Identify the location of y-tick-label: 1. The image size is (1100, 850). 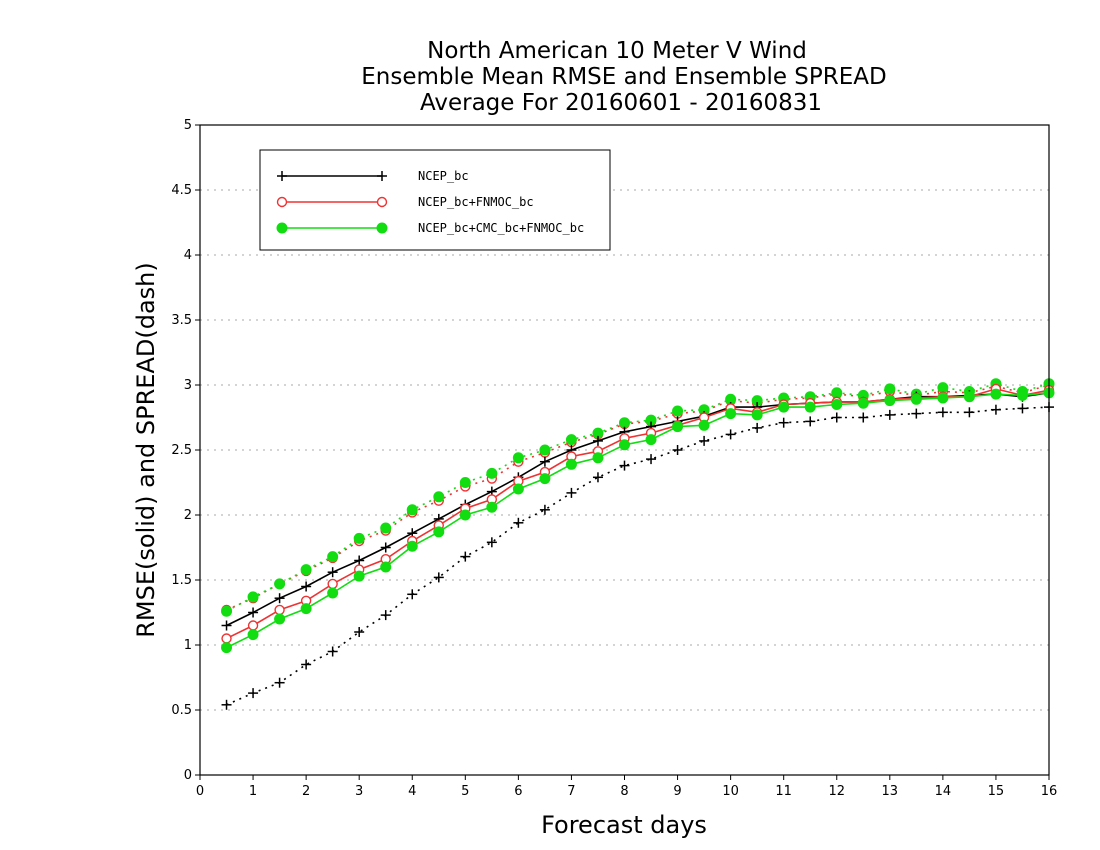
(188, 645).